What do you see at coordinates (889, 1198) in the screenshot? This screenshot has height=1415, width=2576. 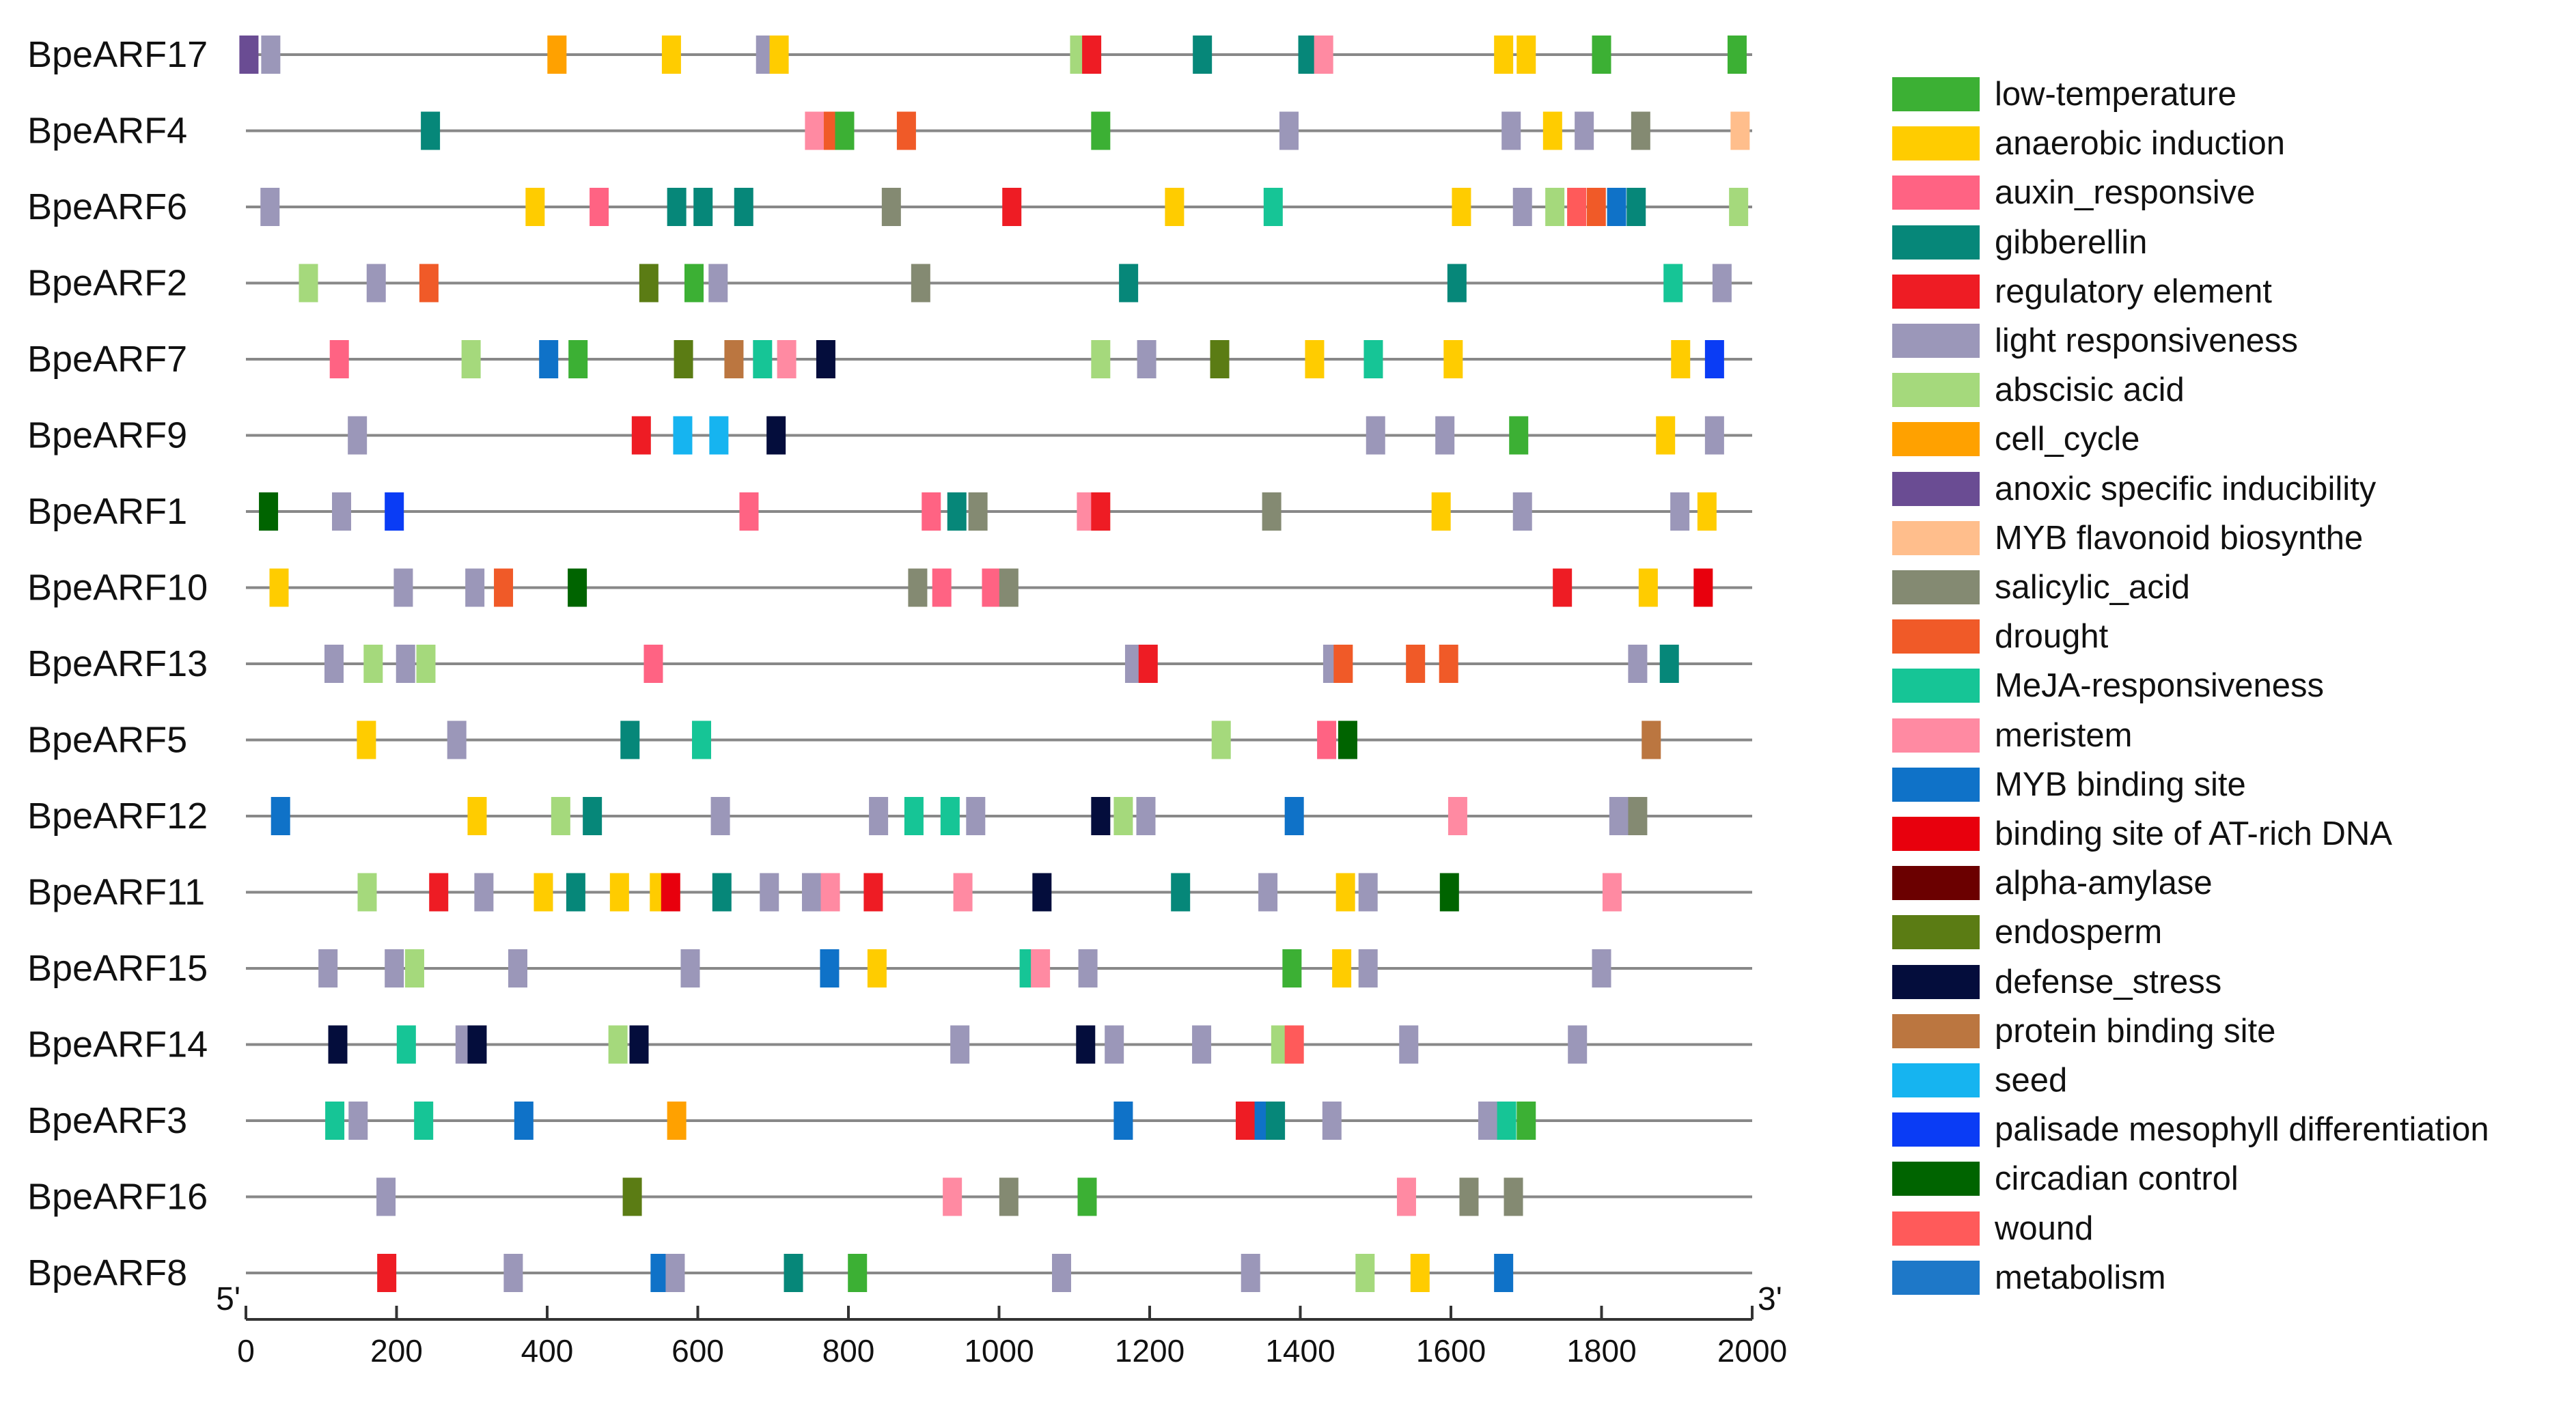 I see `gene-row-bpearf16: BpeARF16` at bounding box center [889, 1198].